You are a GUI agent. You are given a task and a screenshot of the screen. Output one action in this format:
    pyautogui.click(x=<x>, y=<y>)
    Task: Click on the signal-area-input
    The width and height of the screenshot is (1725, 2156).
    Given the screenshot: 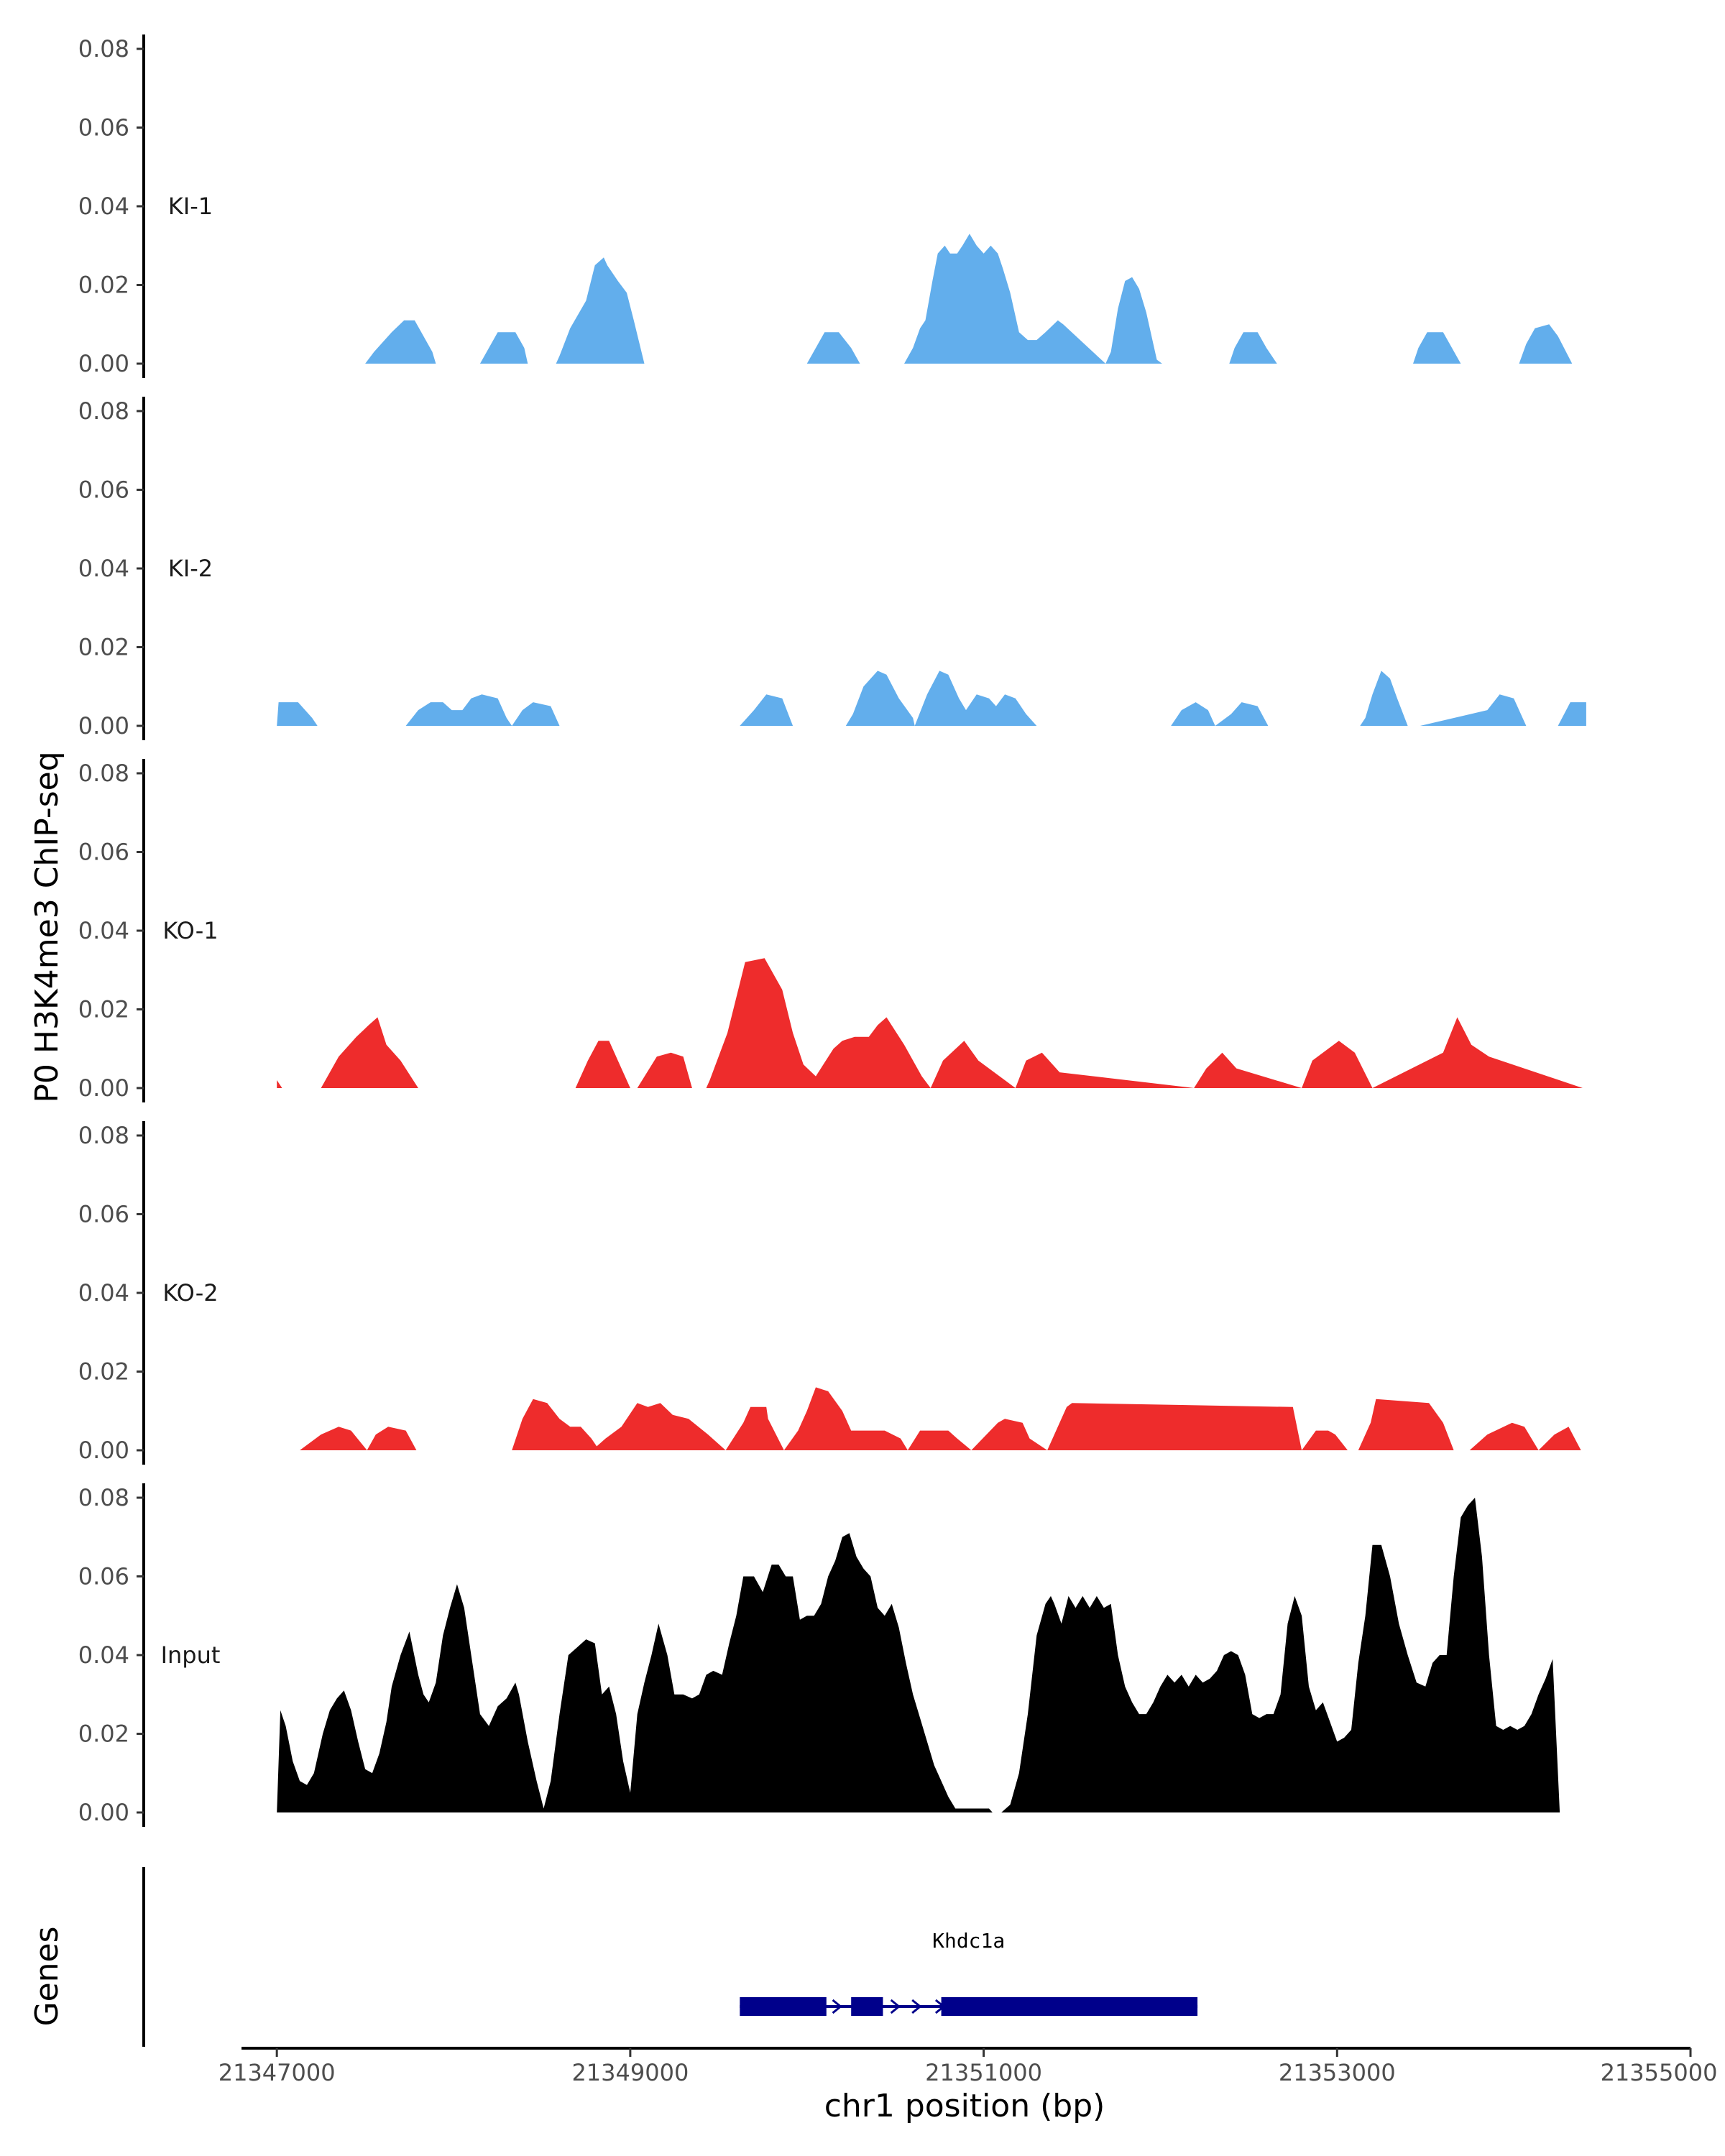 What is the action you would take?
    pyautogui.click(x=918, y=1655)
    